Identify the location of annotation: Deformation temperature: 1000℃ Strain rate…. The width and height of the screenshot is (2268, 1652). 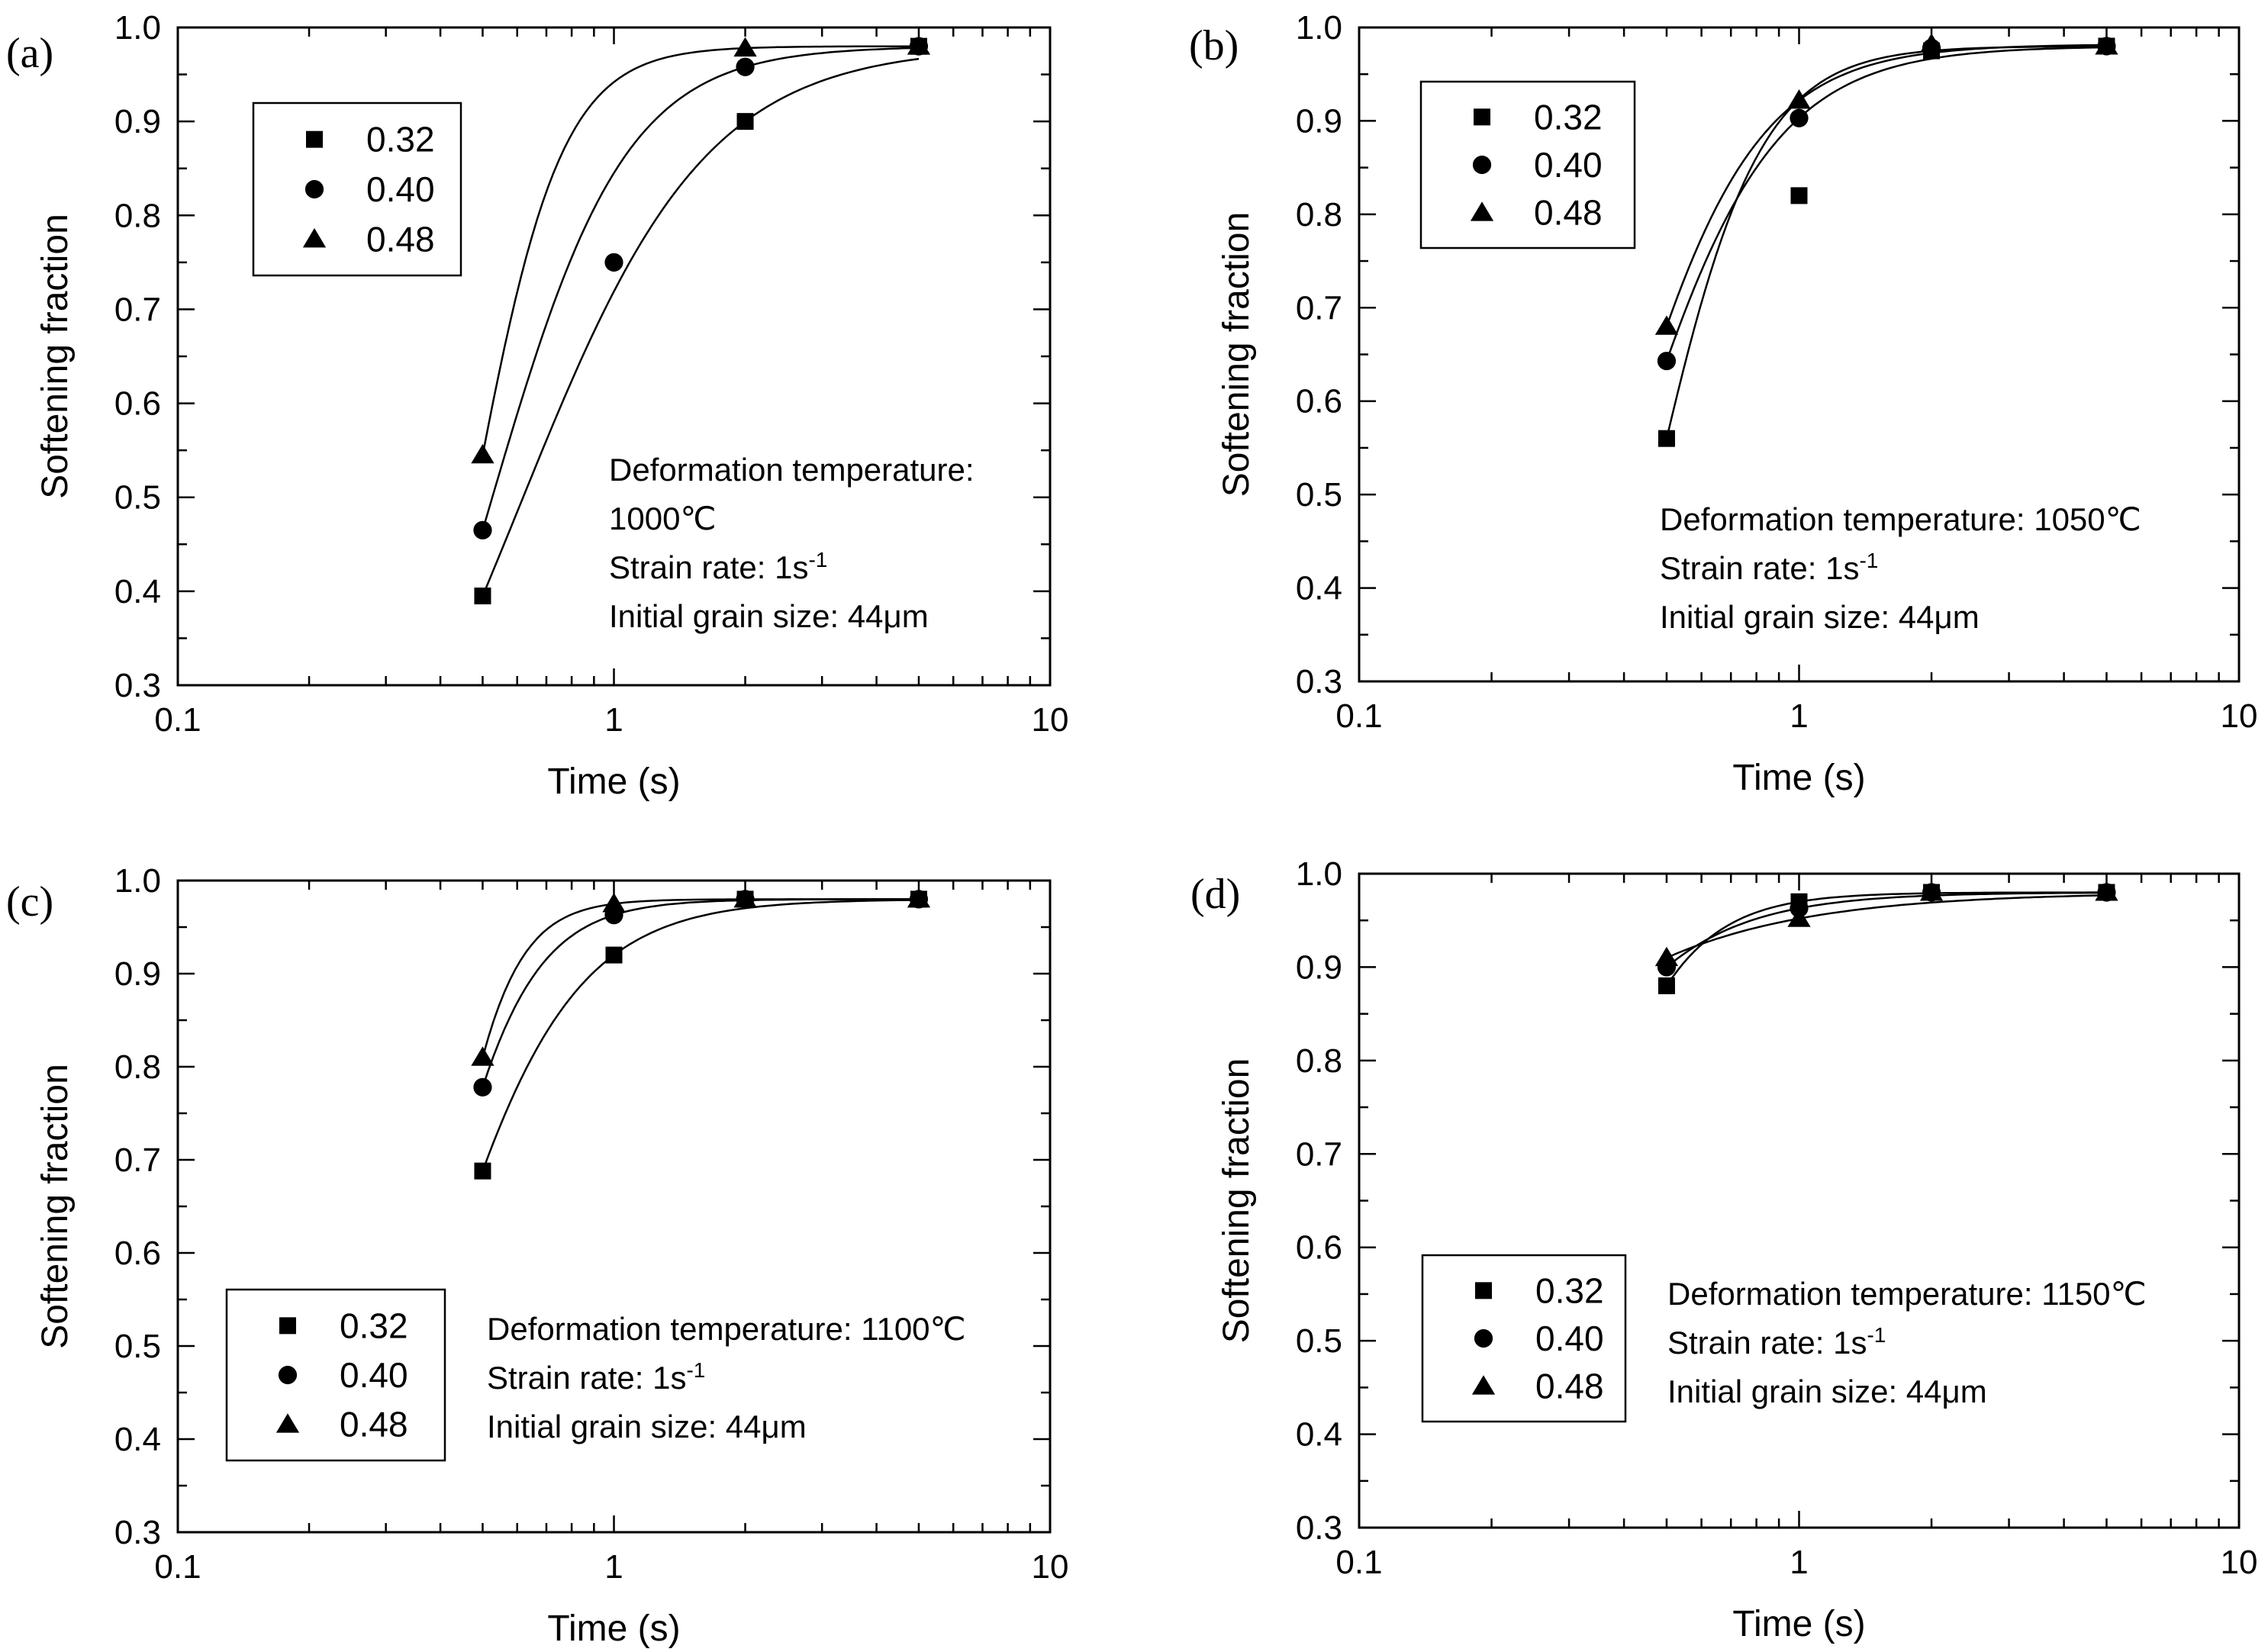
(792, 543).